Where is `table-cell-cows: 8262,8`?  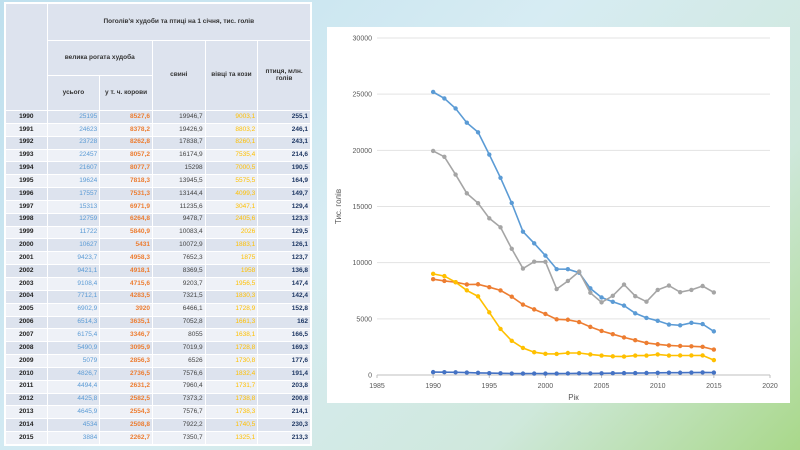
table-cell-cows: 8262,8 is located at coordinates (126, 142).